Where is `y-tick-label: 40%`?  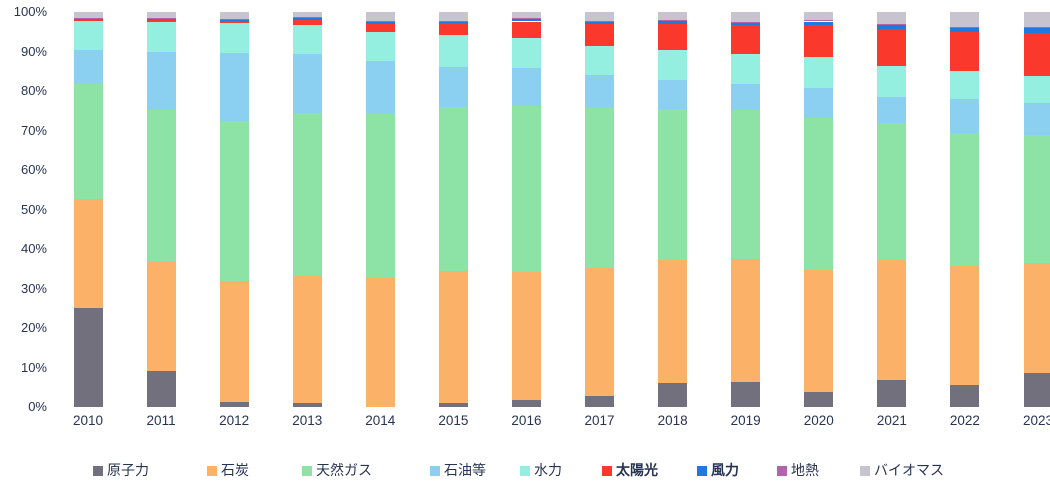
y-tick-label: 40% is located at coordinates (33, 248).